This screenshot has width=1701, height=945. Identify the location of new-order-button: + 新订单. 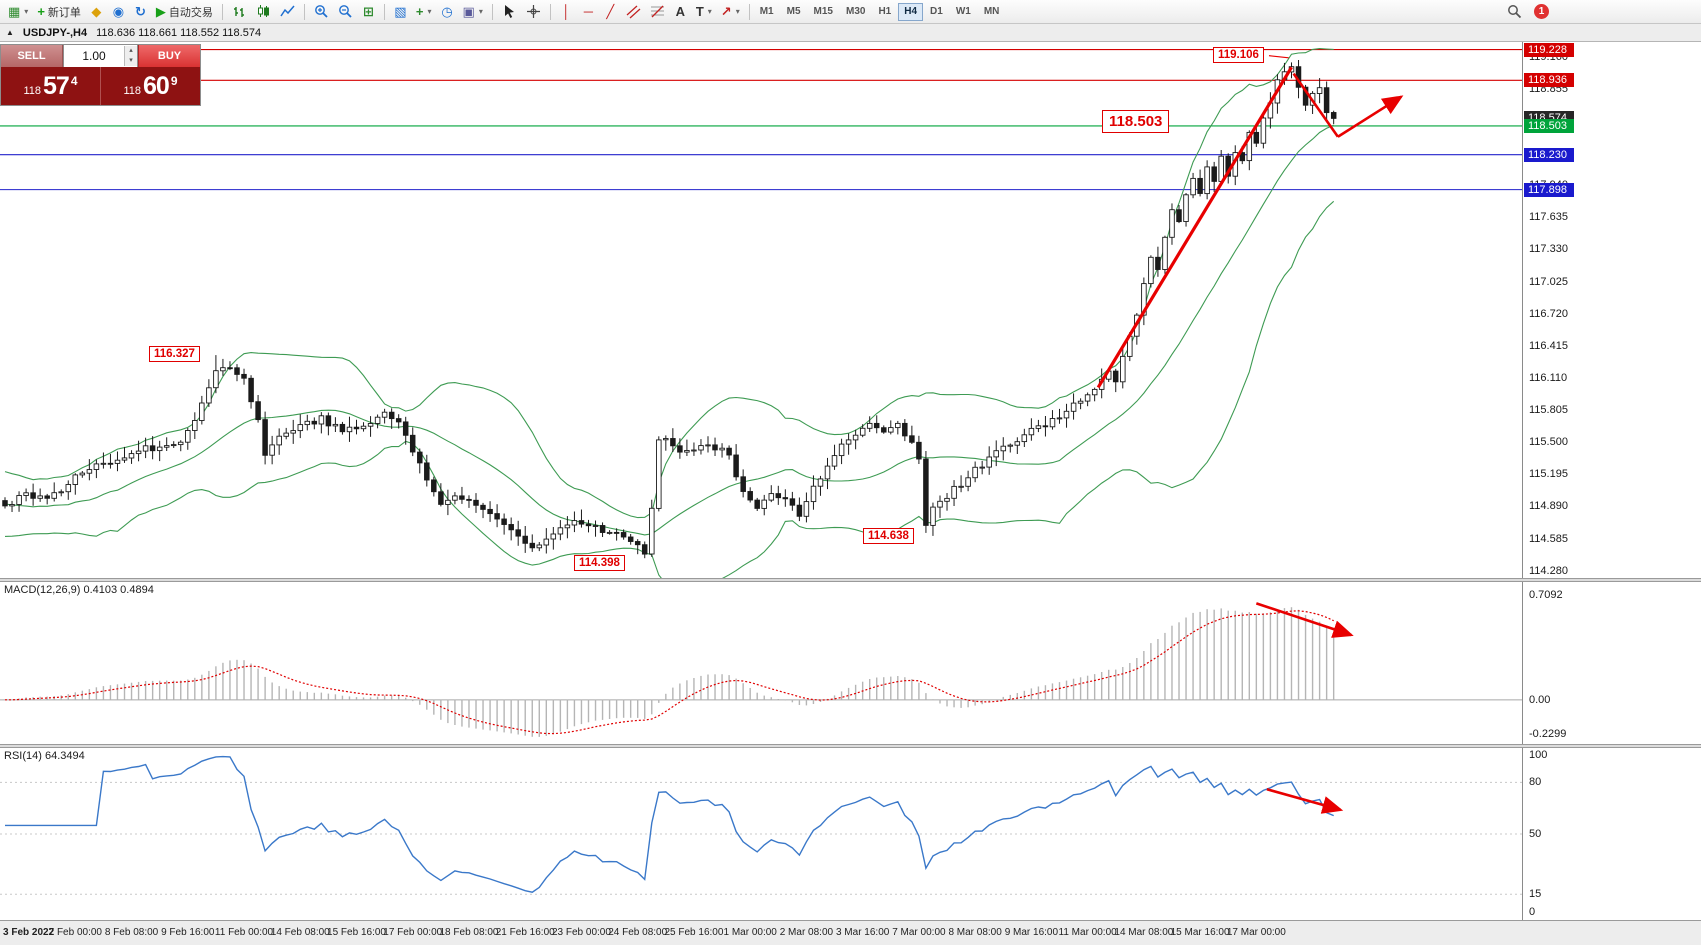
(59, 12).